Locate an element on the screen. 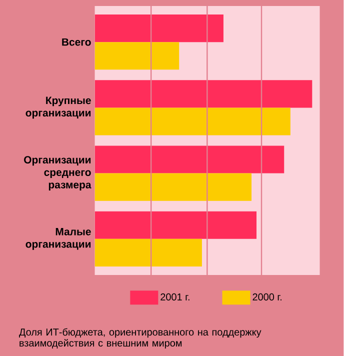 The width and height of the screenshot is (344, 356). text: Доля ИТ-бюджета, ориентированного на поддержку взаимодействия с внешним миром is located at coordinates (140, 338).